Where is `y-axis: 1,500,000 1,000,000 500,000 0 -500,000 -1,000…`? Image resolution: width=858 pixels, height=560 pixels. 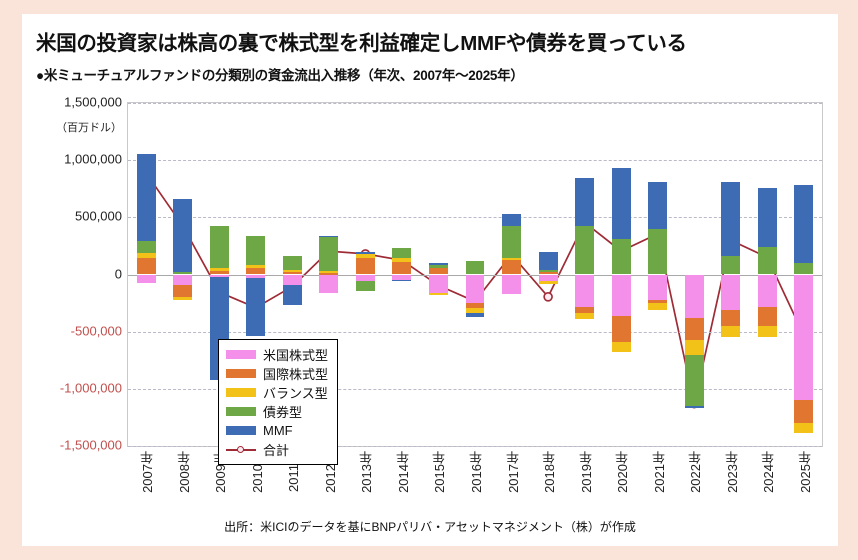
y-axis: 1,500,000 1,000,000 500,000 0 -500,000 -1,000… is located at coordinates (72, 274).